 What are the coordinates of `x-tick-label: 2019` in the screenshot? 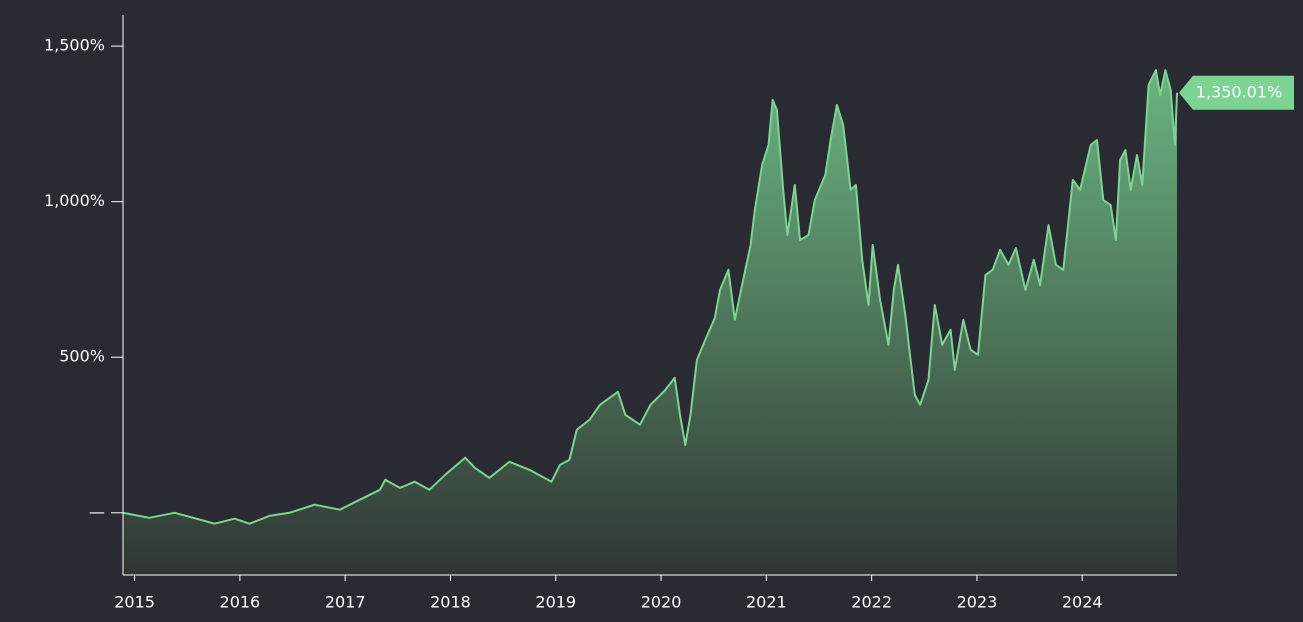 It's located at (555, 602).